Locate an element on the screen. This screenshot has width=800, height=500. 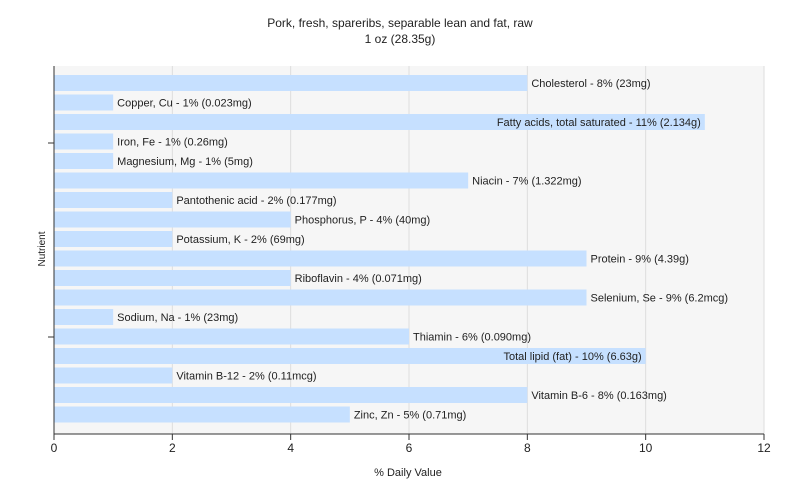
x-tick-label: 6 is located at coordinates (409, 448).